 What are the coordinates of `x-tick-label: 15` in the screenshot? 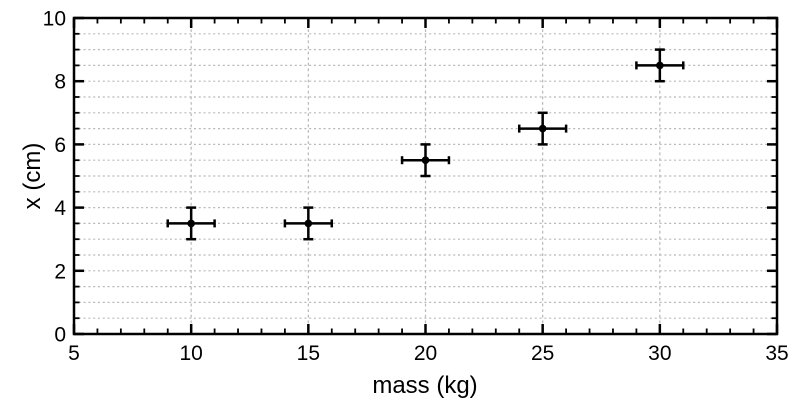 It's located at (308, 353).